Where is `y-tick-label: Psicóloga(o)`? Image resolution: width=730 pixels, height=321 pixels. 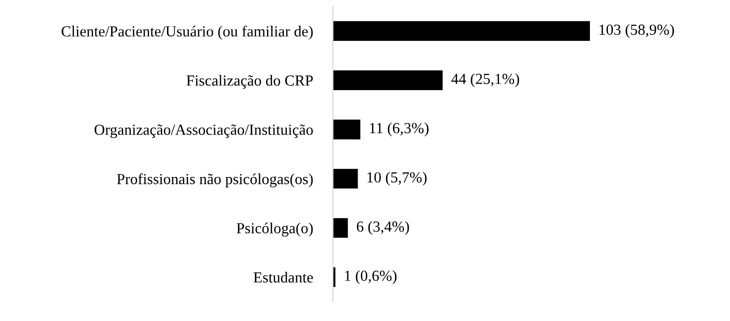
y-tick-label: Psicóloga(o) is located at coordinates (274, 229).